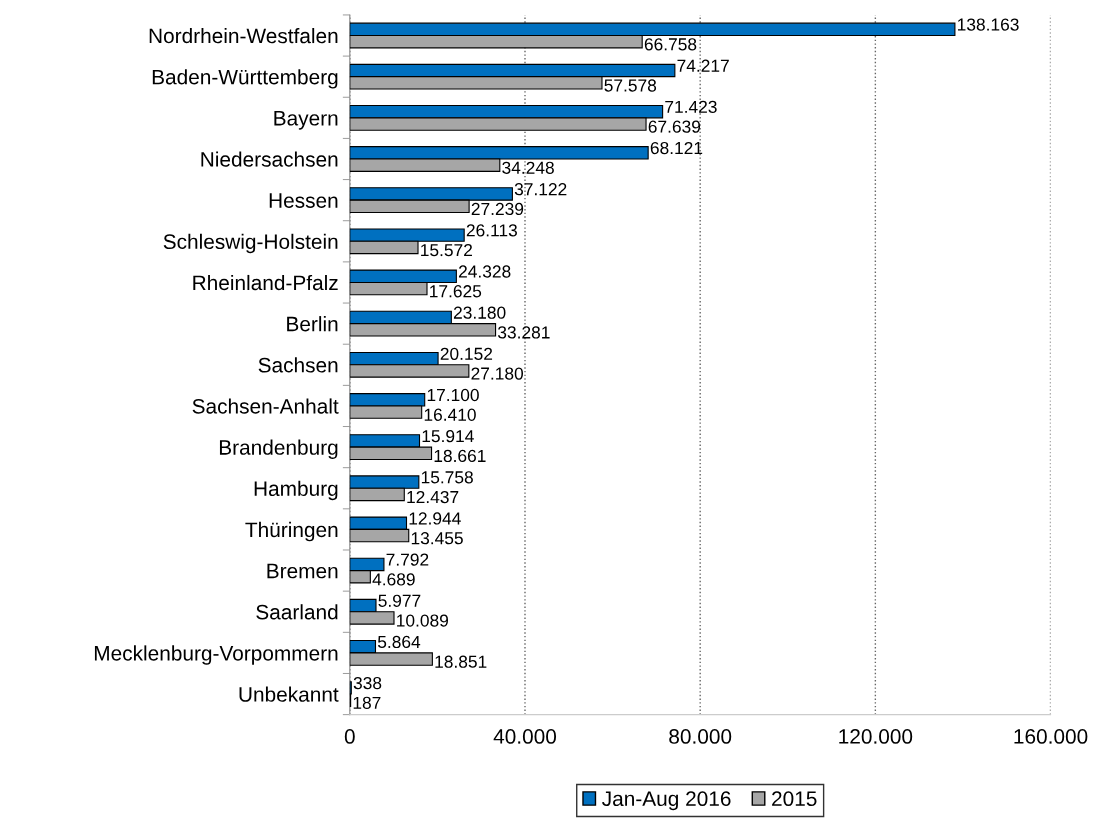 The image size is (1107, 830). I want to click on data-label: 5.977, so click(399, 600).